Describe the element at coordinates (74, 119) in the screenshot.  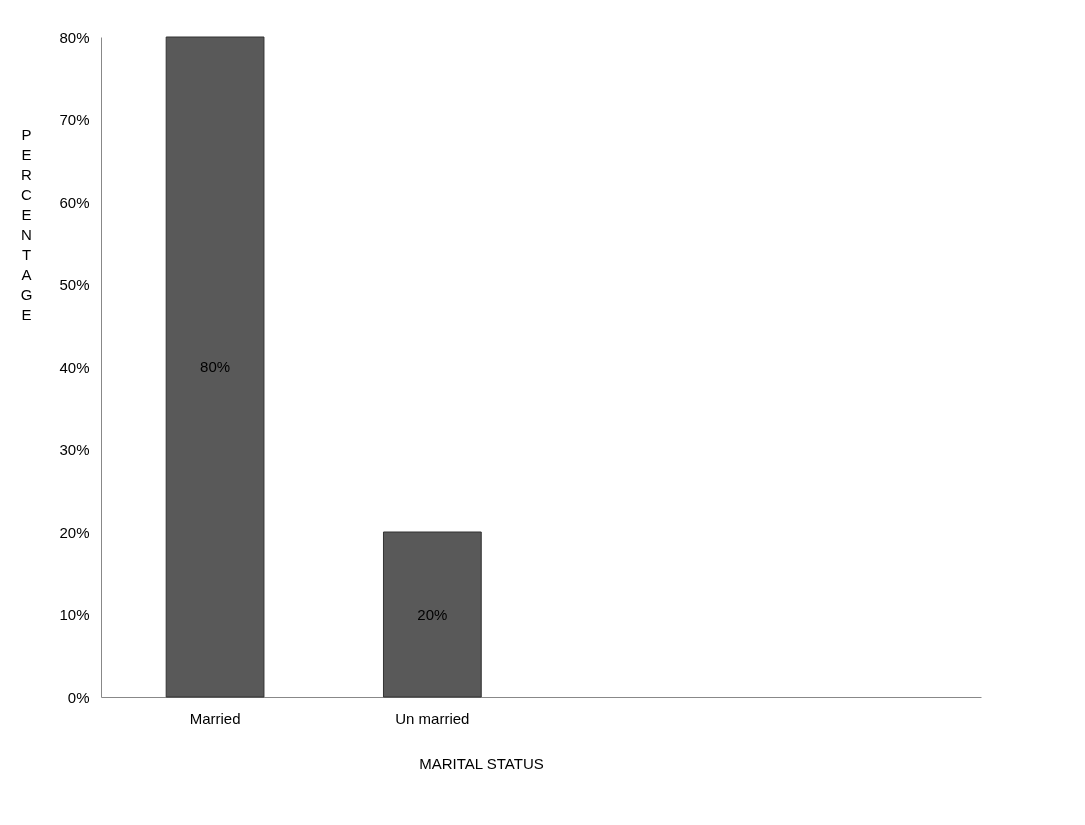
I see `y-tick-label: 70%` at that location.